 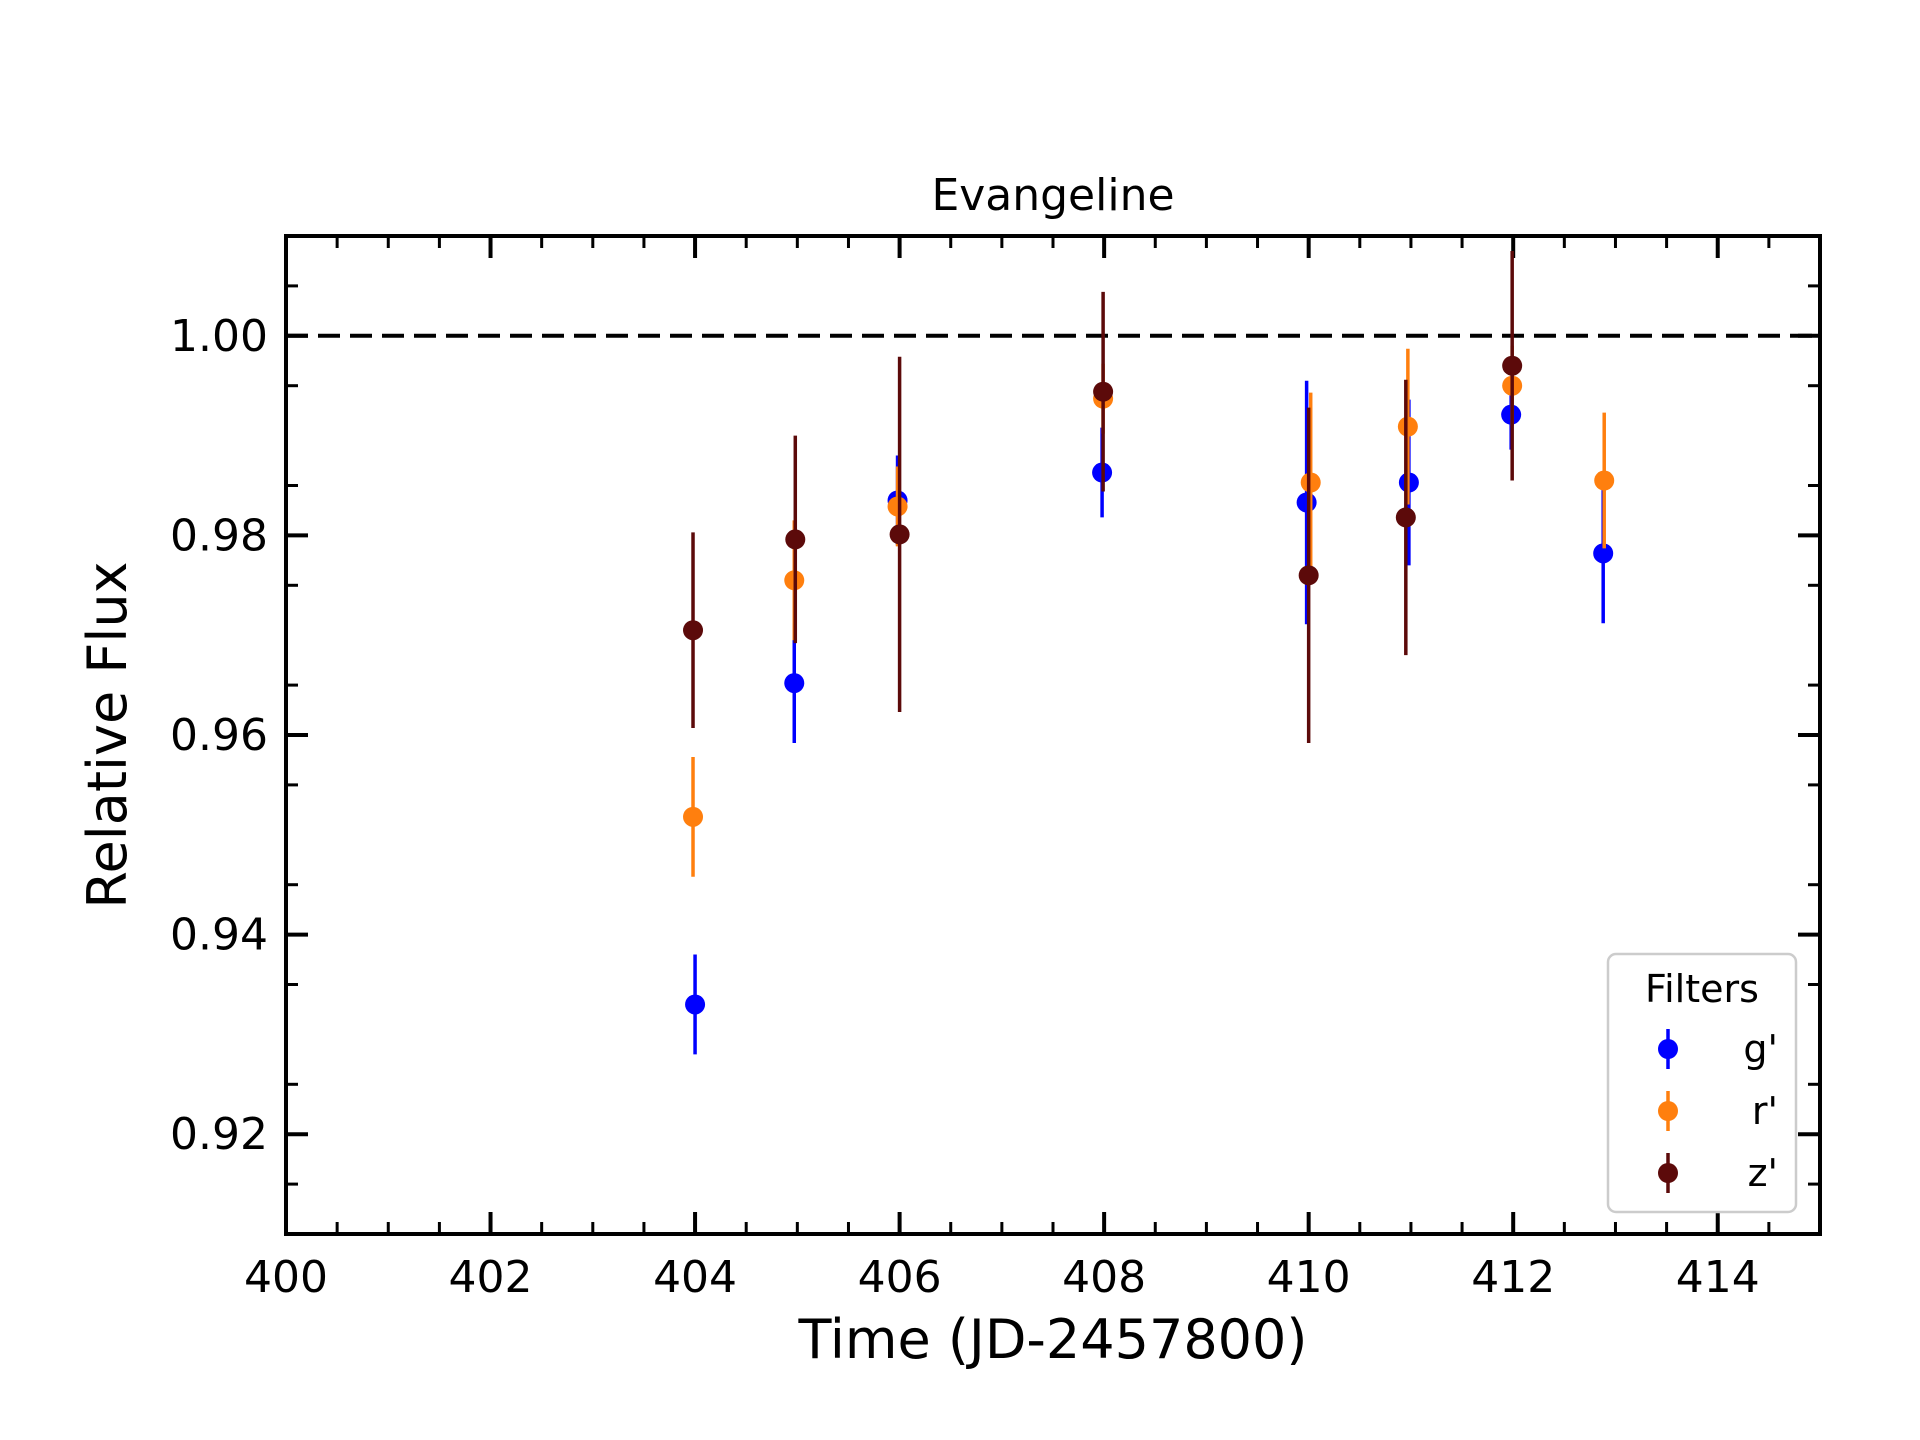 I want to click on x-tick-label: 408, so click(x=1104, y=1277).